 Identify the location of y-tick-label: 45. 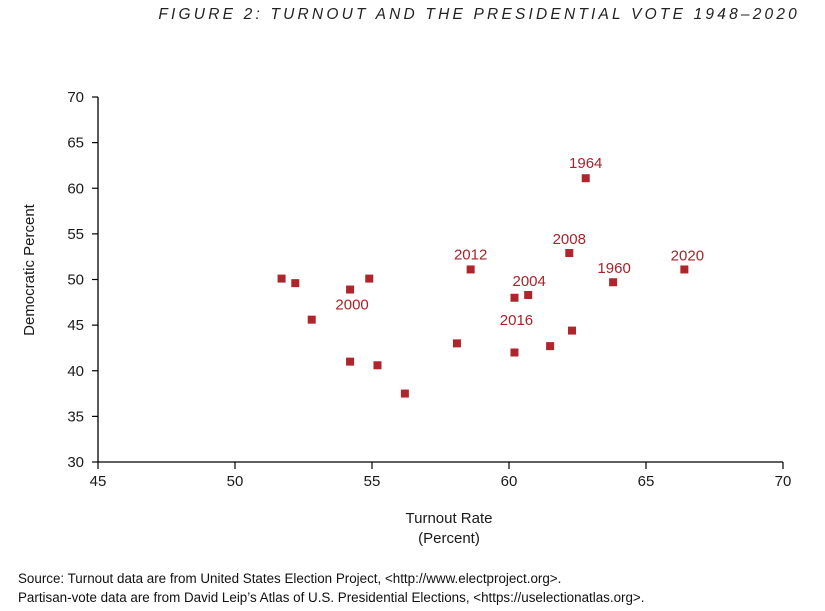
(75, 325).